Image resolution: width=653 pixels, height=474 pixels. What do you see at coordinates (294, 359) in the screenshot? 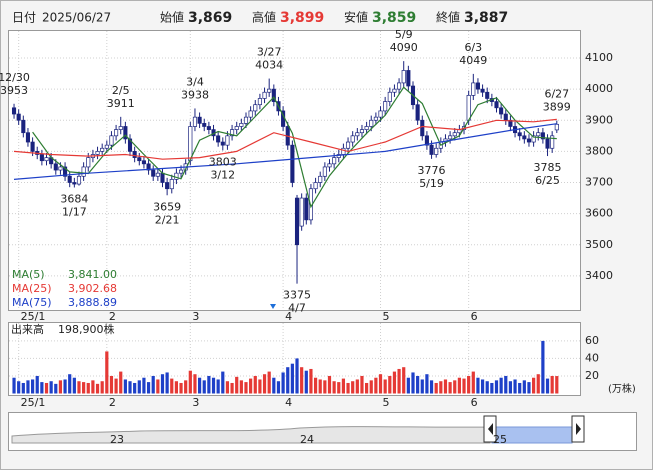
I see `volume-panel` at bounding box center [294, 359].